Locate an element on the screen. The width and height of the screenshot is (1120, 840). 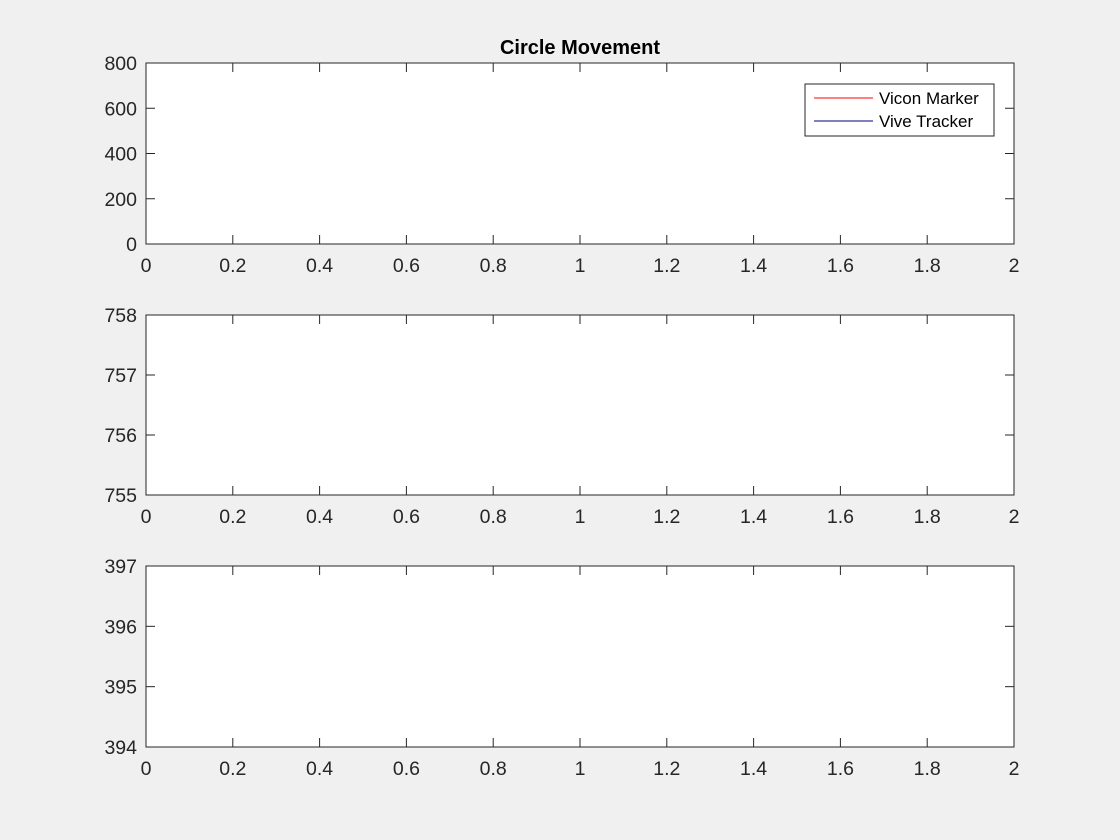
chart-title: Circle Movement is located at coordinates (580, 48).